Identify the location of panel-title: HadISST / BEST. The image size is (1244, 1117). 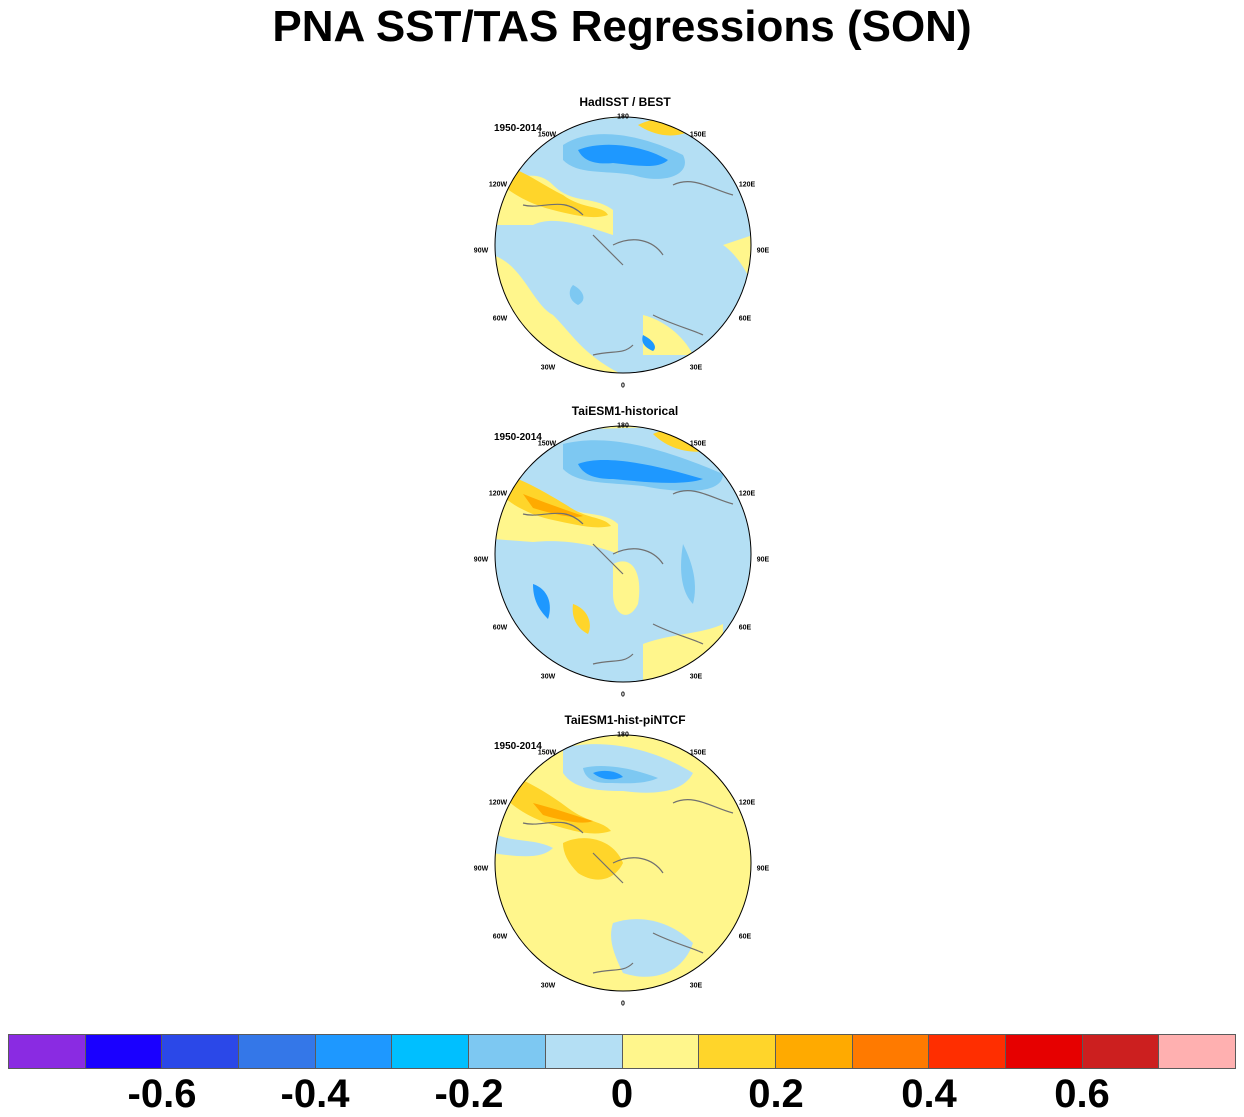
(625, 102).